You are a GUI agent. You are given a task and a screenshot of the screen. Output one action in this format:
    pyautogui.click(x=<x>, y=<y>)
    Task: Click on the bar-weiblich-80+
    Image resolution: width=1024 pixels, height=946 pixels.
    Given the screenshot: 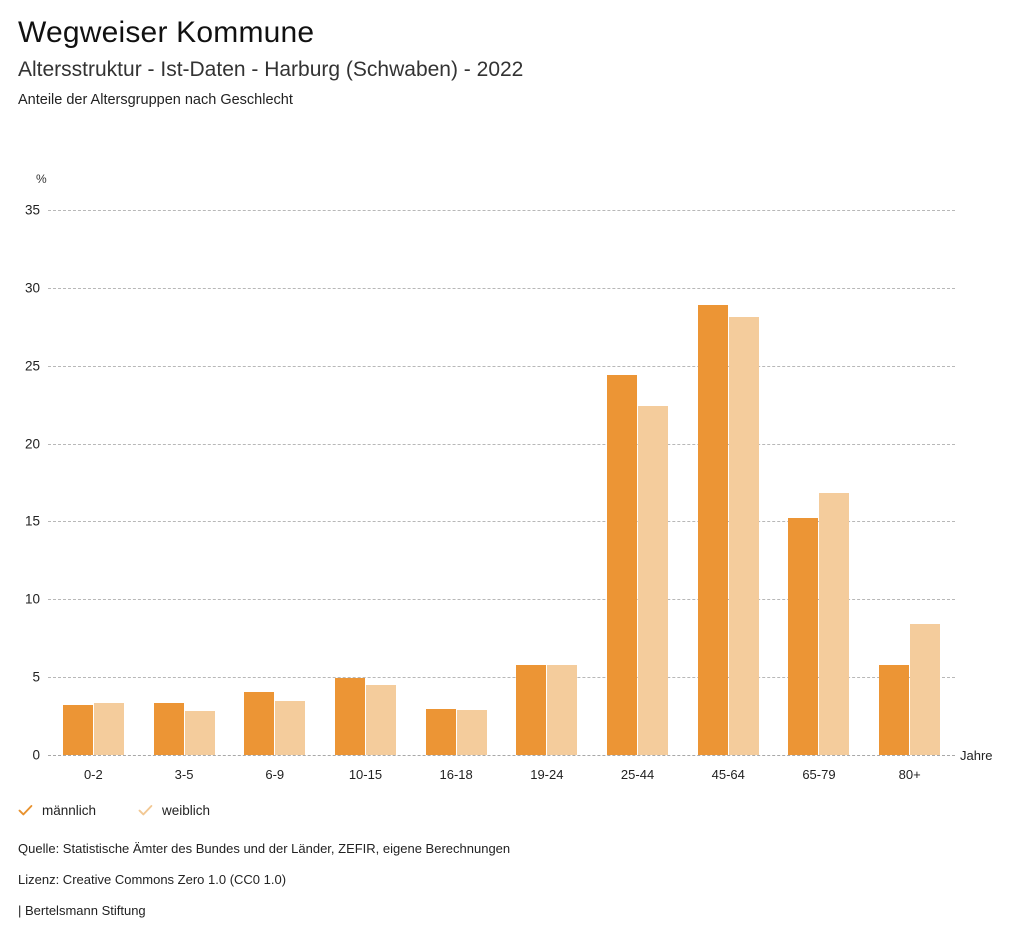 What is the action you would take?
    pyautogui.click(x=925, y=689)
    